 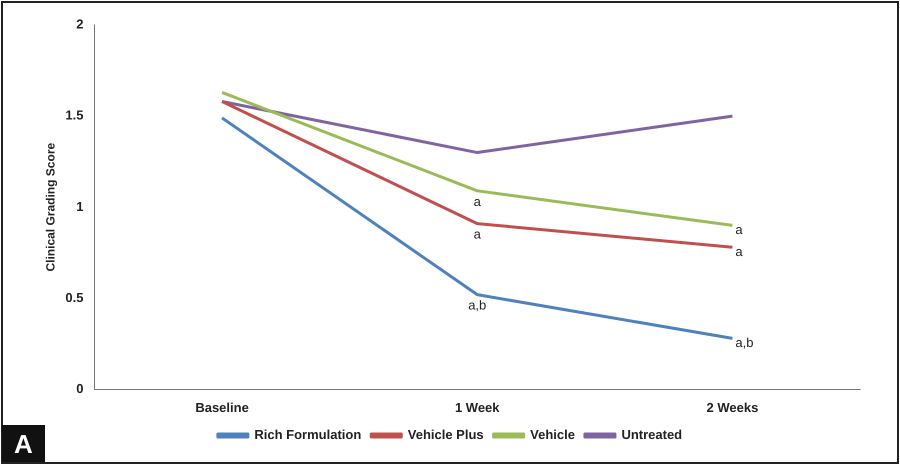 I want to click on y-axis-title: Clinical Grading Score, so click(x=51, y=207).